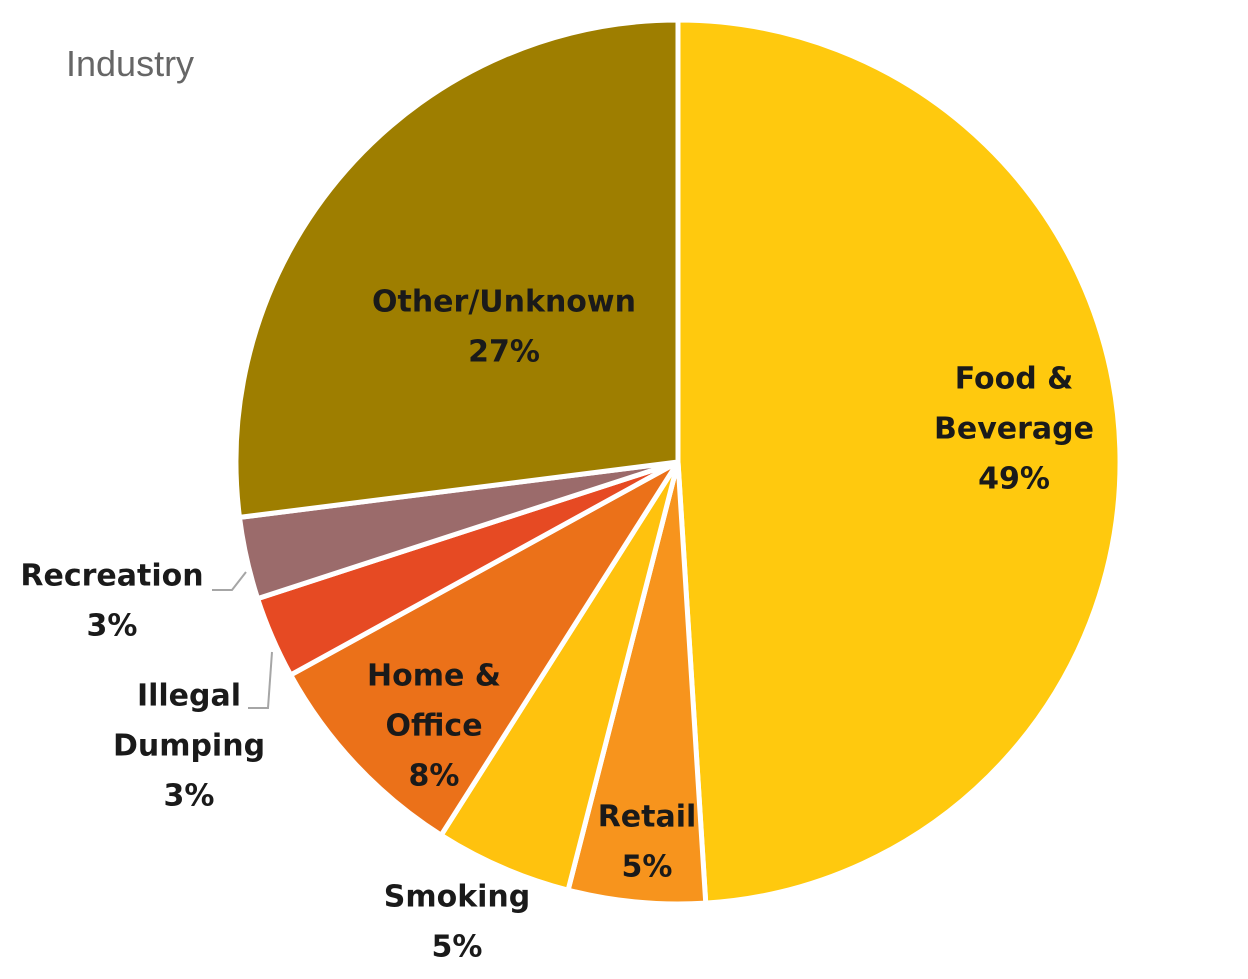  I want to click on leader-line-illegal-dumping, so click(260, 680).